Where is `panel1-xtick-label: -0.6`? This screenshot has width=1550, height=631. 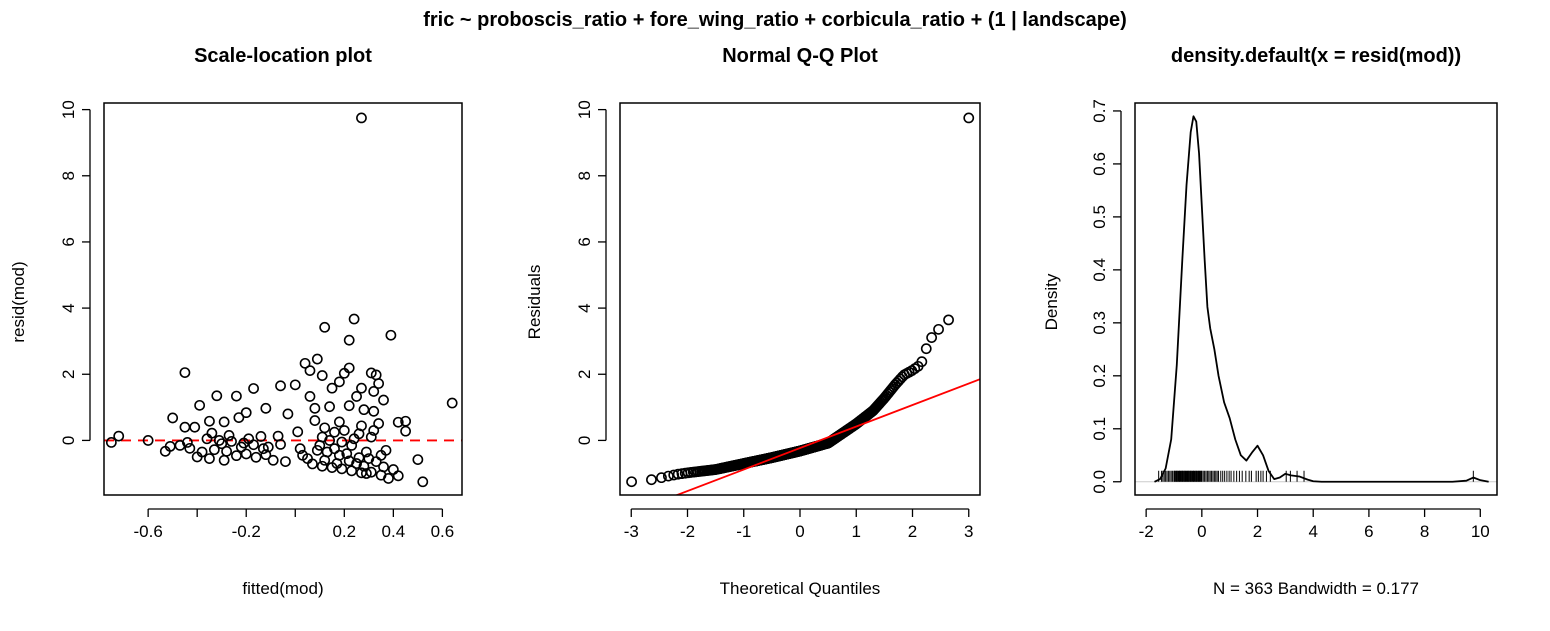 panel1-xtick-label: -0.6 is located at coordinates (147, 531).